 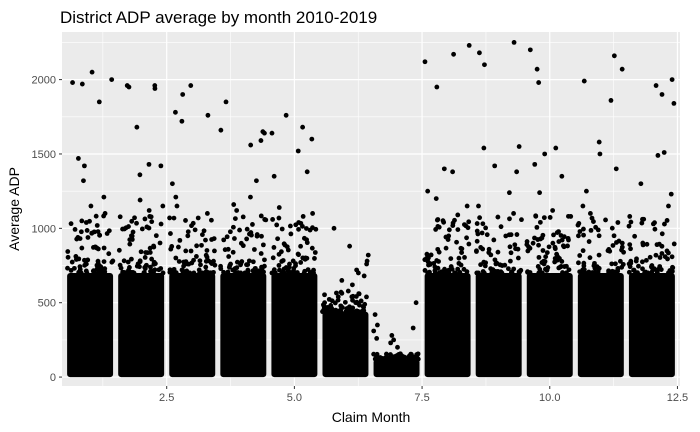 I want to click on y-tick-label: 500, so click(x=47, y=304).